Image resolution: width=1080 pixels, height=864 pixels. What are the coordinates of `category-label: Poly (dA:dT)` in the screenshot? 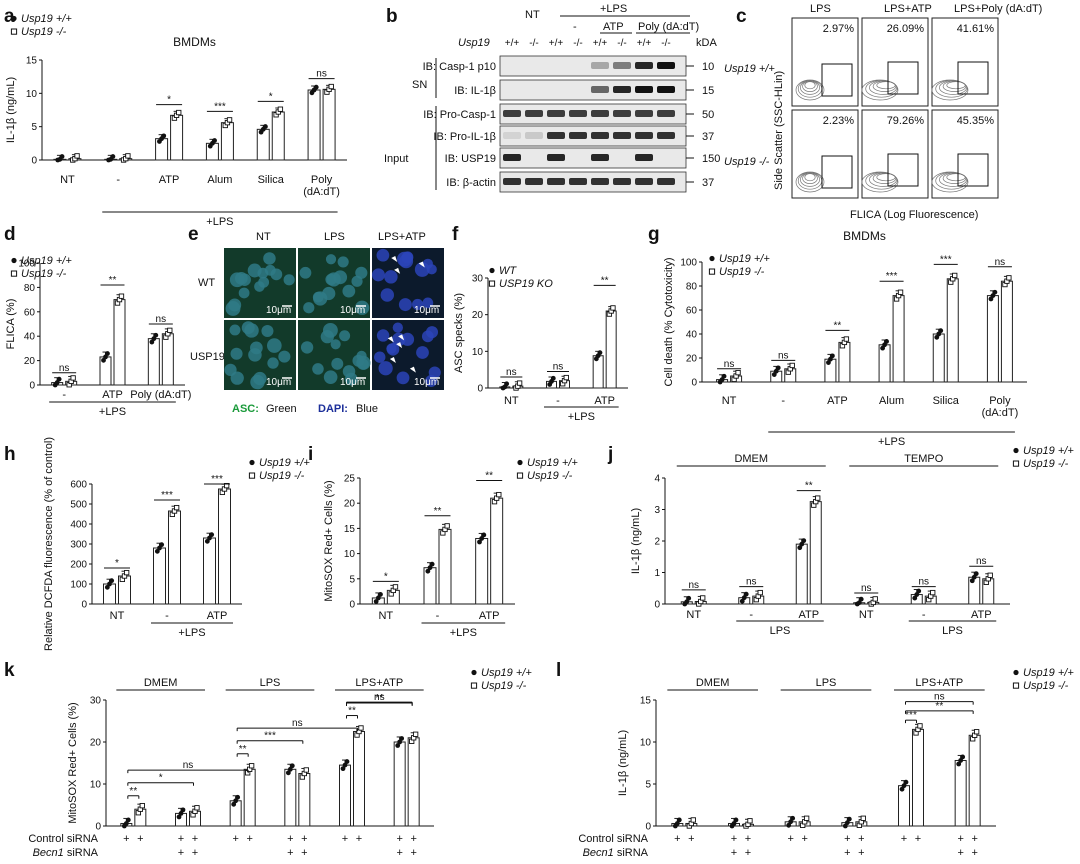 It's located at (160, 395).